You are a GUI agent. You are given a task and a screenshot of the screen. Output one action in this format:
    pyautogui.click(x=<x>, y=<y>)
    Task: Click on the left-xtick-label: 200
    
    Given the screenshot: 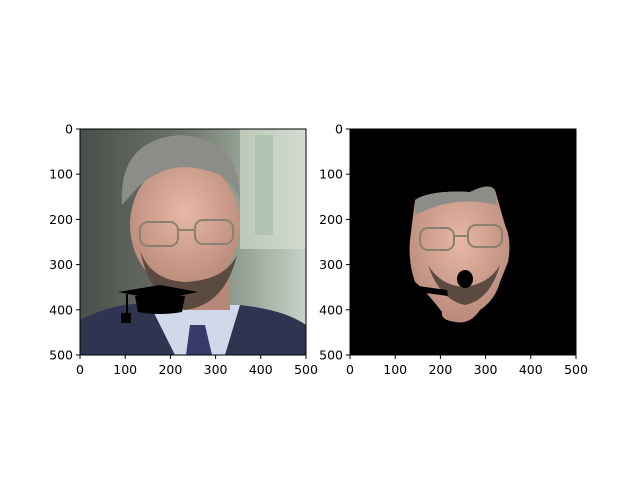 What is the action you would take?
    pyautogui.click(x=170, y=369)
    